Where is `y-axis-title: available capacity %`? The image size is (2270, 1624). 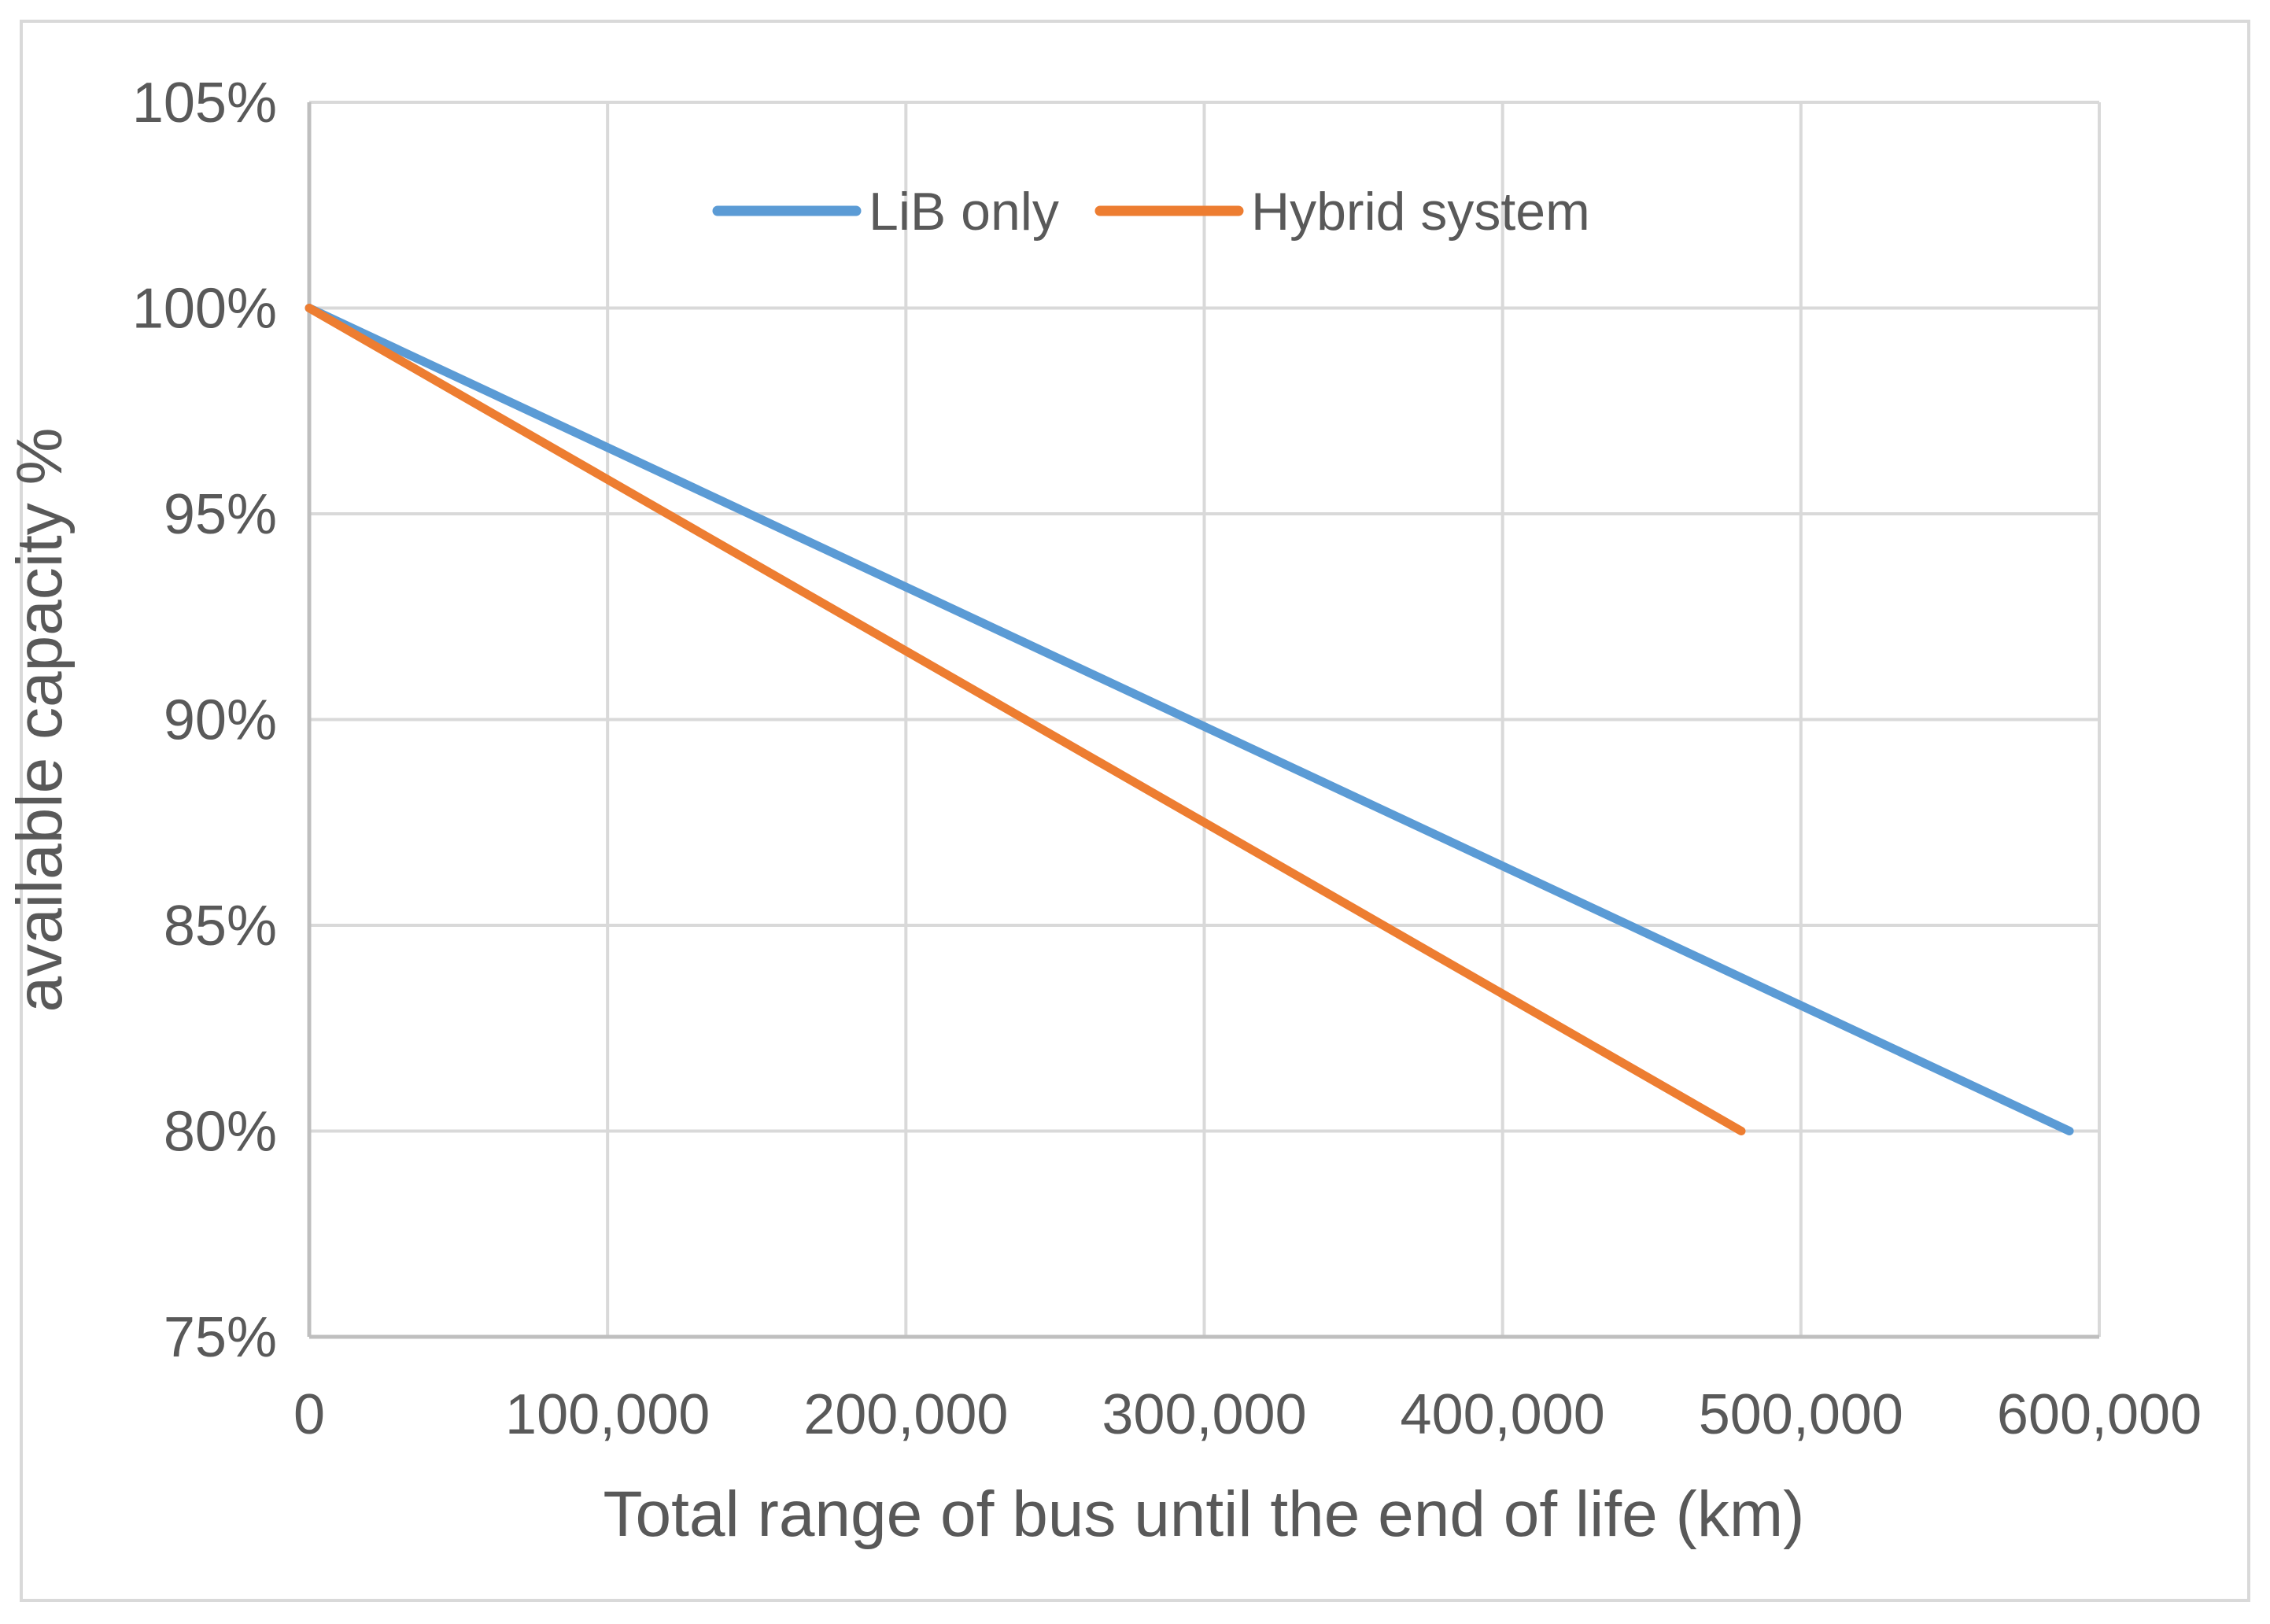
y-axis-title: available capacity % is located at coordinates (40, 720).